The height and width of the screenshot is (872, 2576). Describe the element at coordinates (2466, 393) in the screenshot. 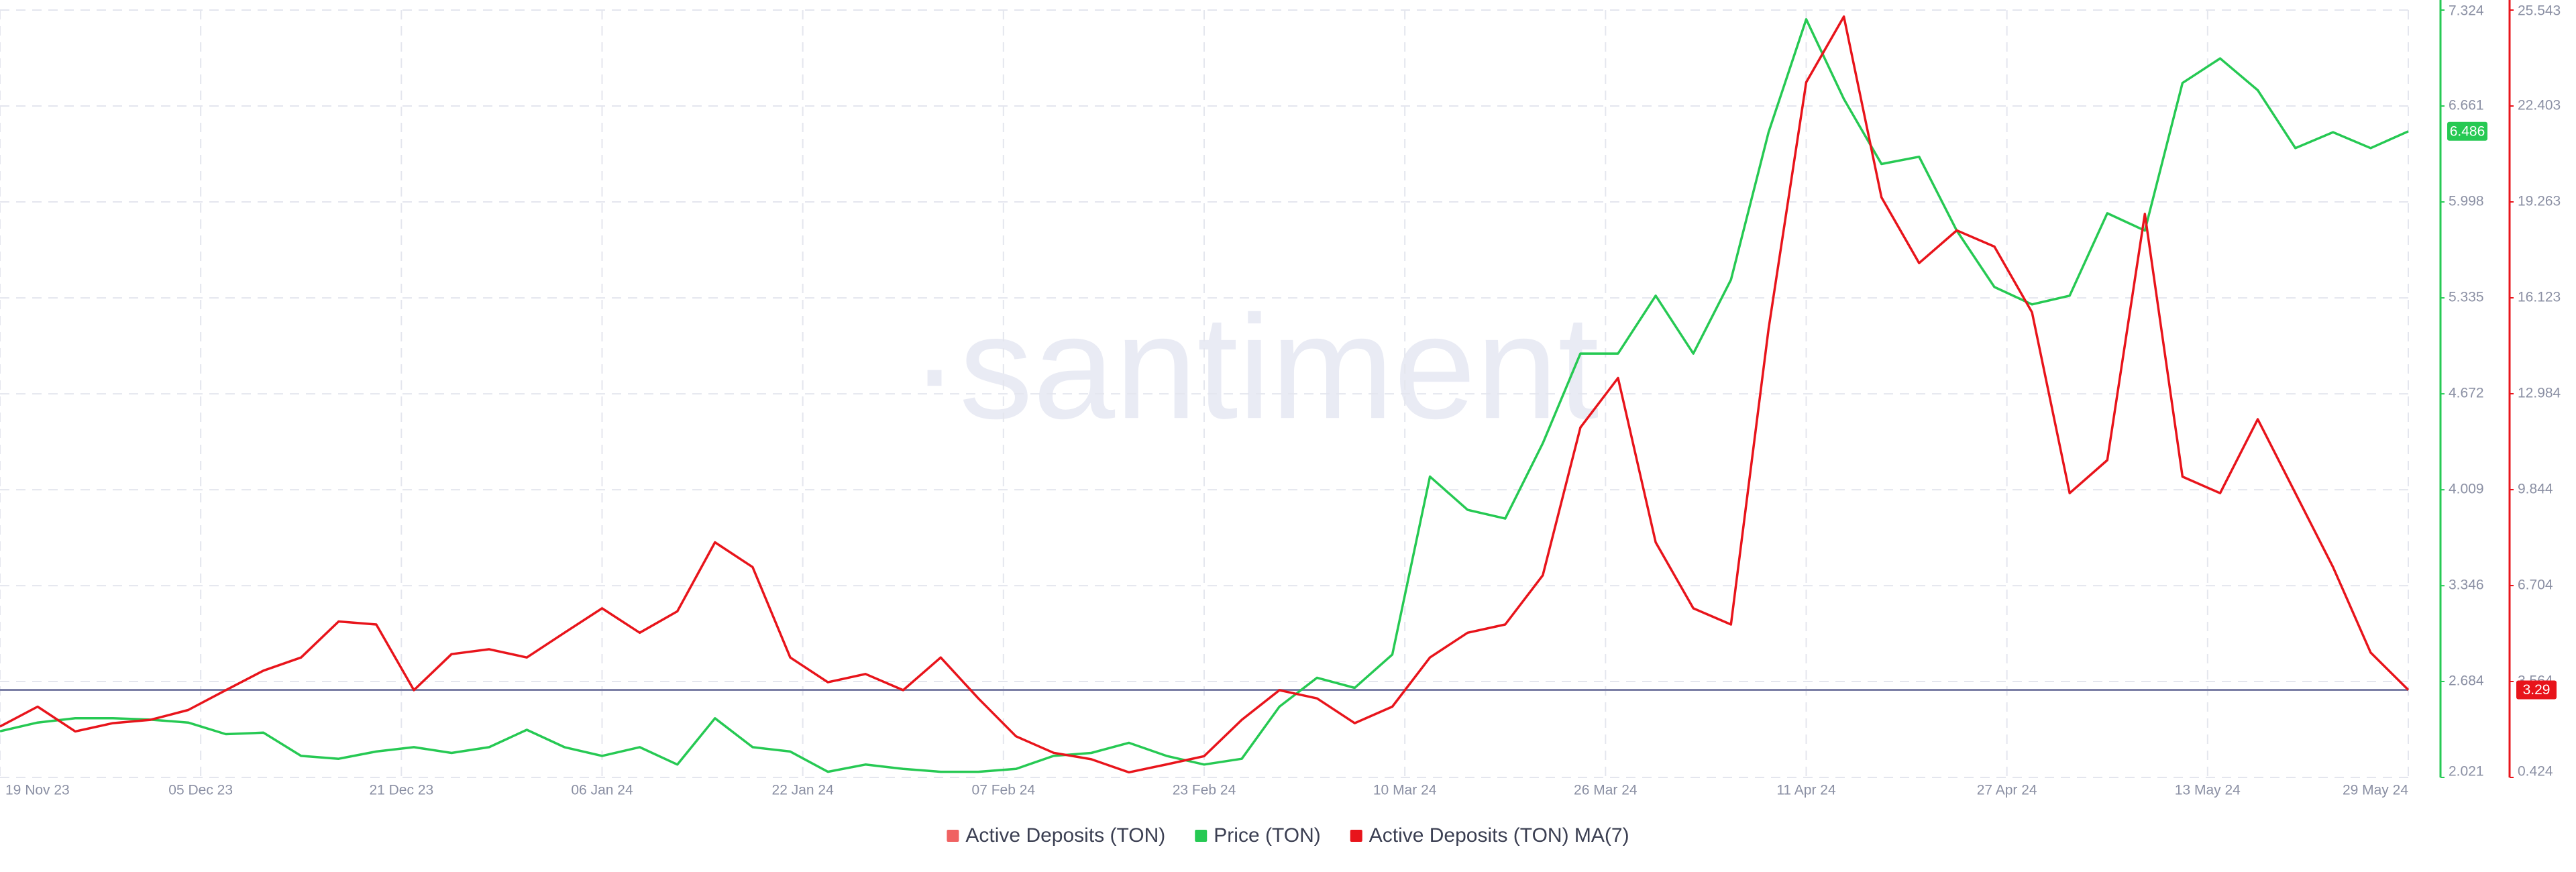

I see `y-tick-label: 4.672` at that location.